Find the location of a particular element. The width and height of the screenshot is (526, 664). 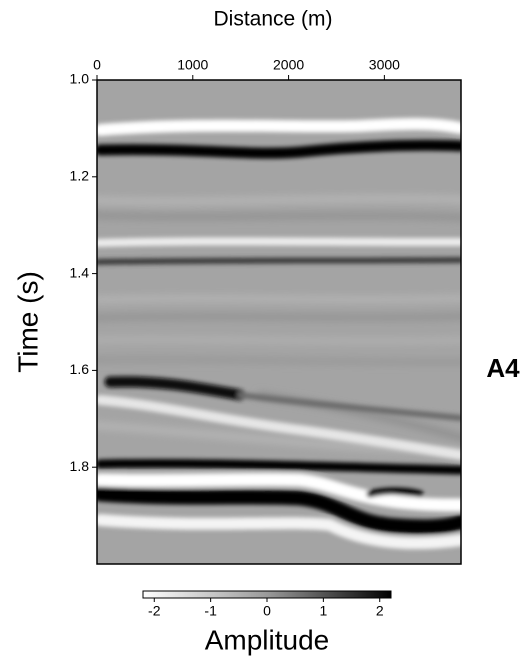

y-tick-label: 1.2 is located at coordinates (80, 176).